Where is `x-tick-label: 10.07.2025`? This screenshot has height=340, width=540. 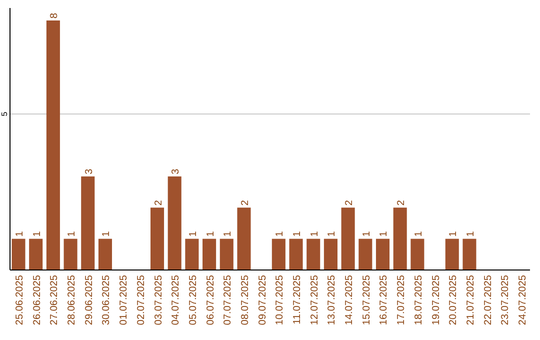
x-tick-label: 10.07.2025 is located at coordinates (280, 300).